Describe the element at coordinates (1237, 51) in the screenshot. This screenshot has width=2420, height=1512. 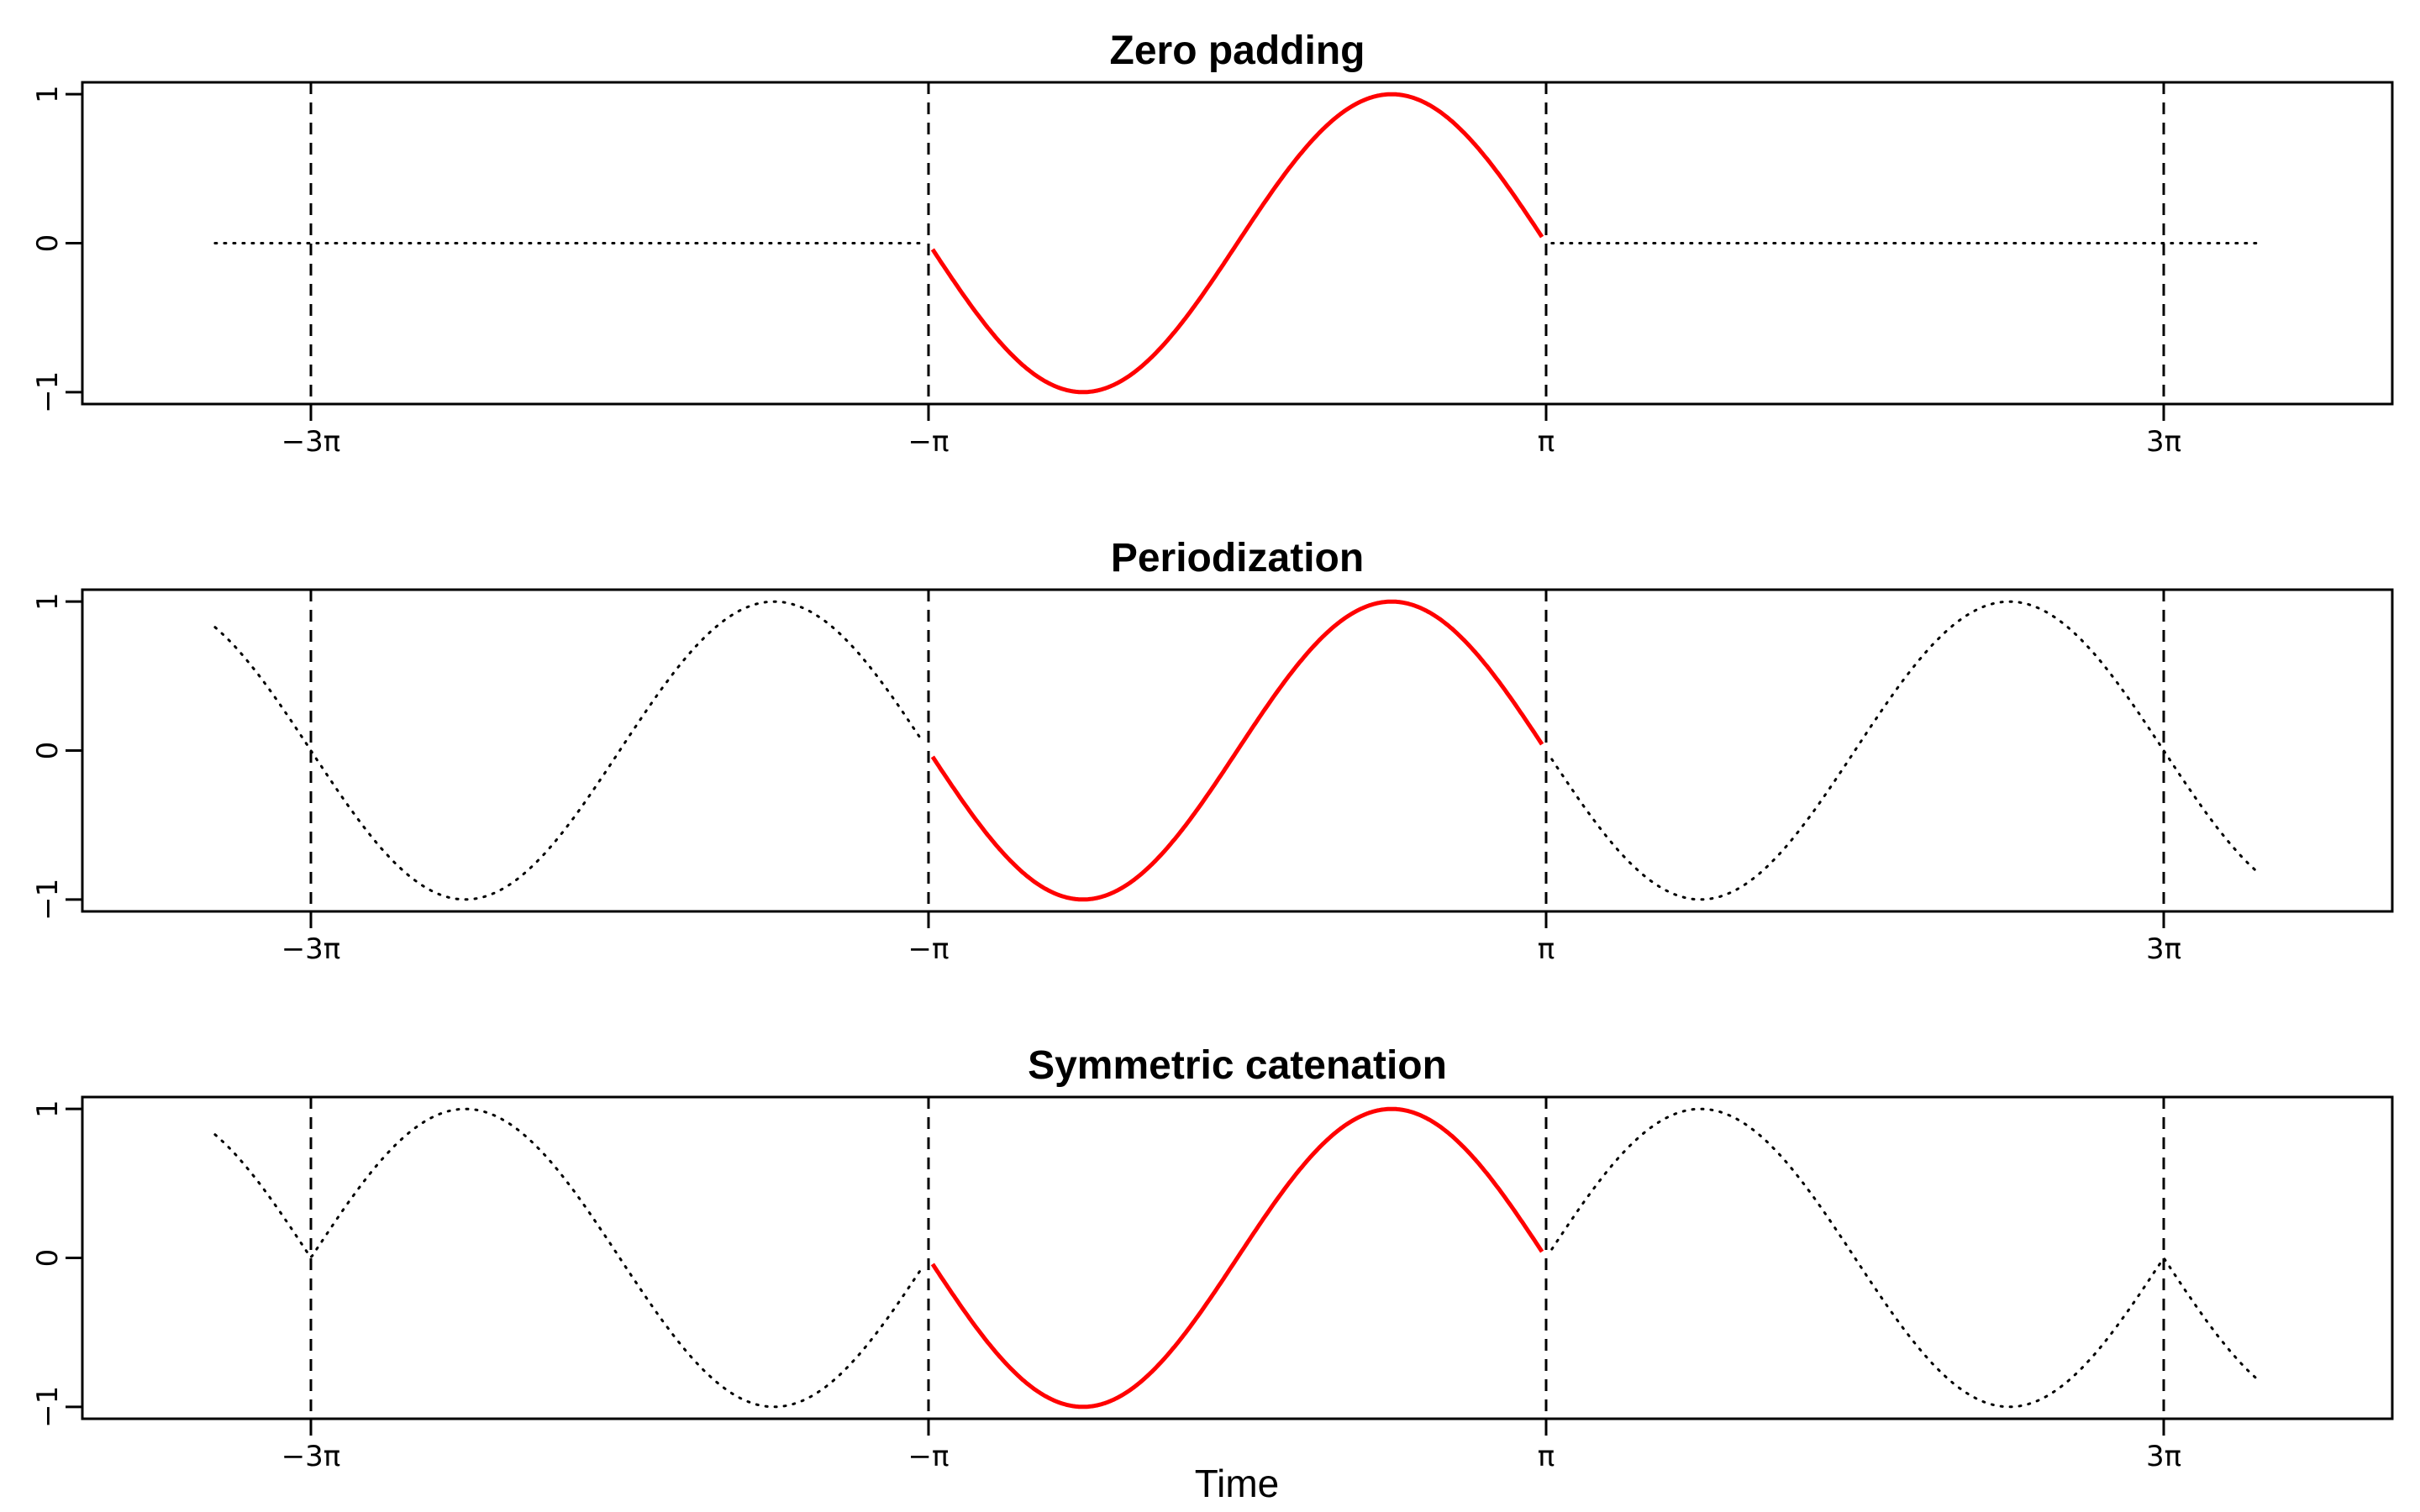
I see `chart-title: Zero padding` at that location.